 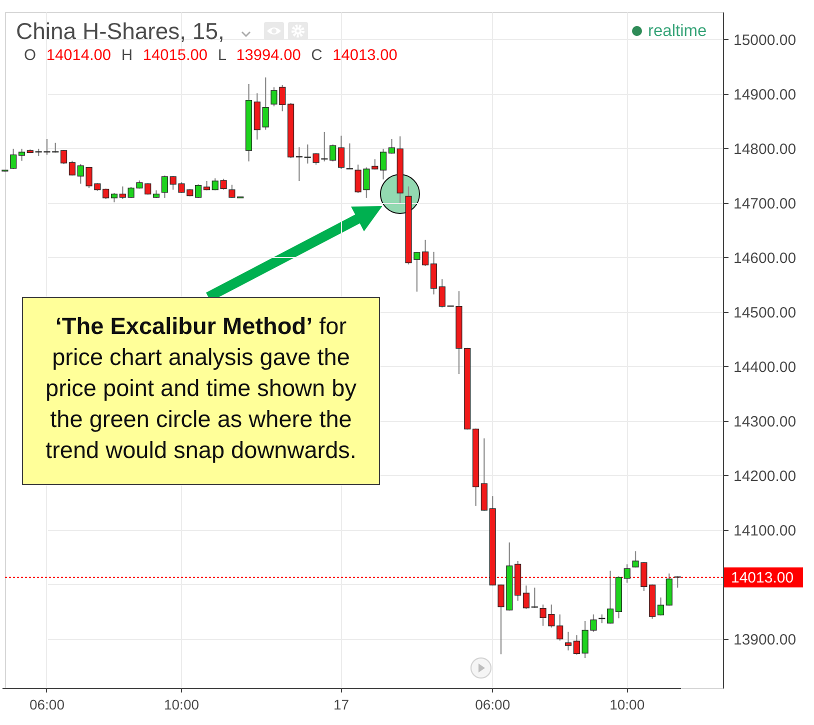 I want to click on y-tick-label: 14400.00, so click(x=765, y=367).